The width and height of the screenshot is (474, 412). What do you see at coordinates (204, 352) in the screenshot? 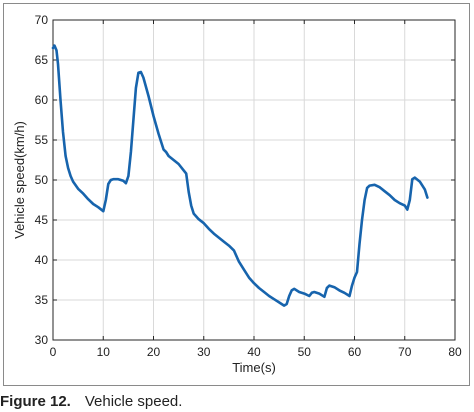
I see `x-tick-label: 30` at bounding box center [204, 352].